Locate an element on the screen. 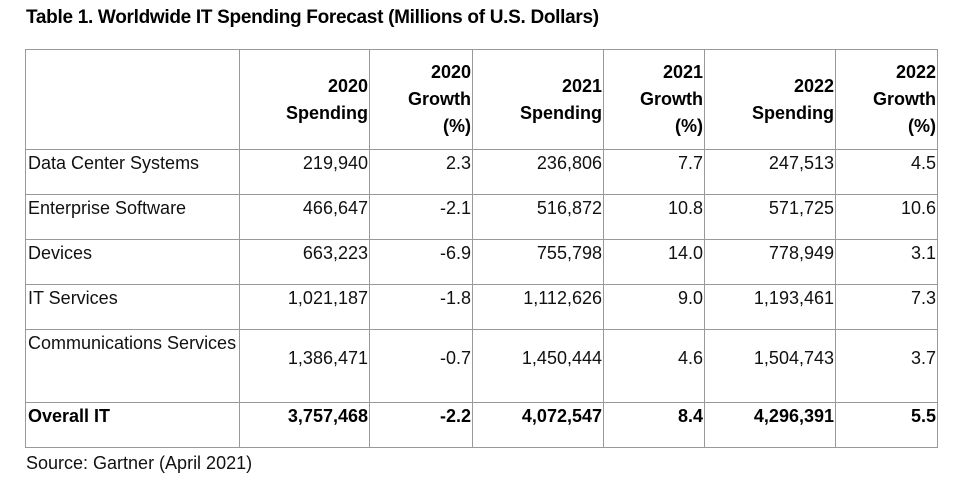 The width and height of the screenshot is (960, 487). header-2021-spending: 2021 Spending is located at coordinates (538, 99).